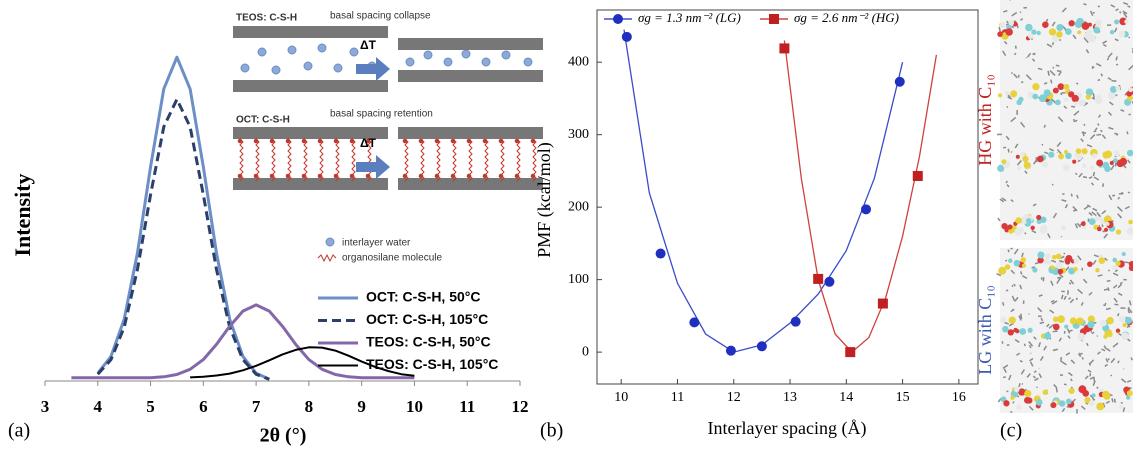  What do you see at coordinates (45, 406) in the screenshot?
I see `x-tick-label: 3` at bounding box center [45, 406].